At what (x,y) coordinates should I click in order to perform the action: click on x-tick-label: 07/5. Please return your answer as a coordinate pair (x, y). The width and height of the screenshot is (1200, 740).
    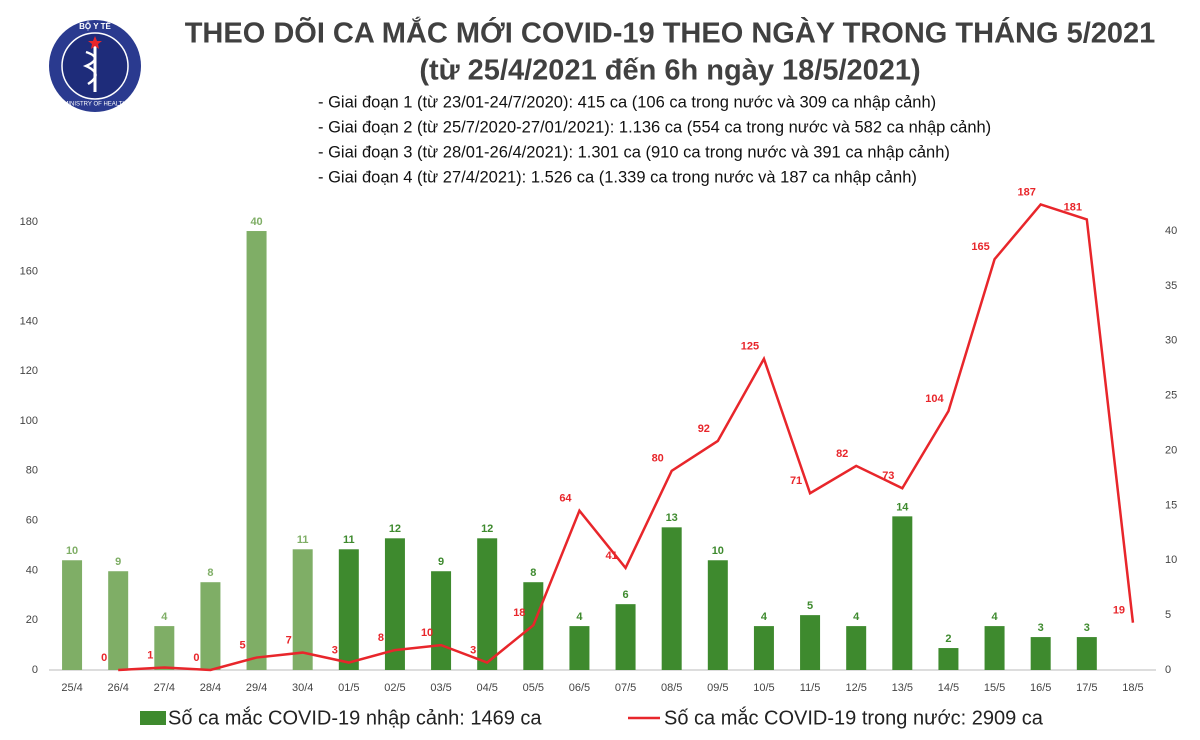
    Looking at the image, I should click on (625, 688).